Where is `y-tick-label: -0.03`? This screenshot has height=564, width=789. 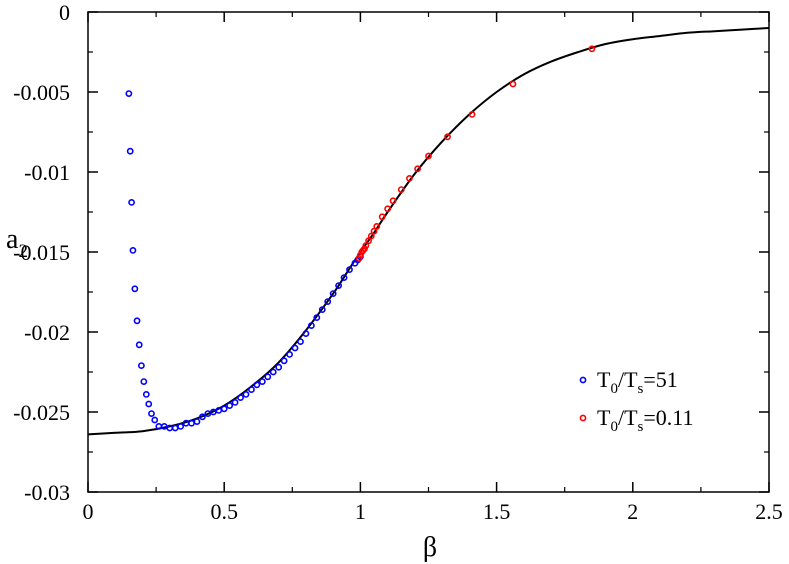 y-tick-label: -0.03 is located at coordinates (47, 492).